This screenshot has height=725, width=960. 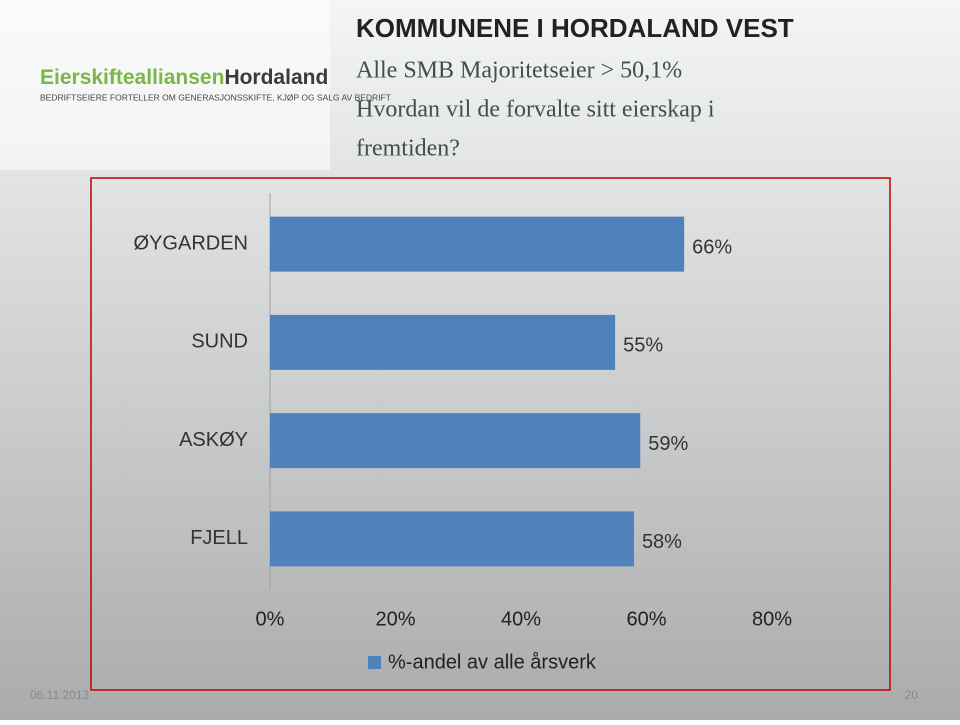 I want to click on x-tick-label: 40%, so click(x=521, y=619).